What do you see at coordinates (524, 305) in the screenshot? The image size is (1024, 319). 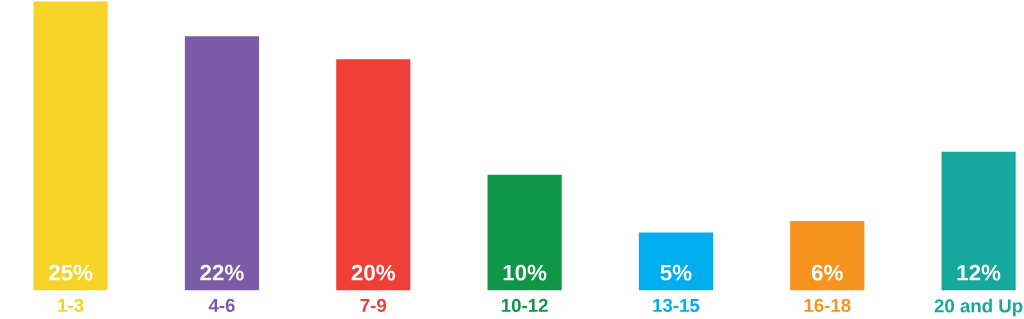 I see `x-tick-label: 10-12` at bounding box center [524, 305].